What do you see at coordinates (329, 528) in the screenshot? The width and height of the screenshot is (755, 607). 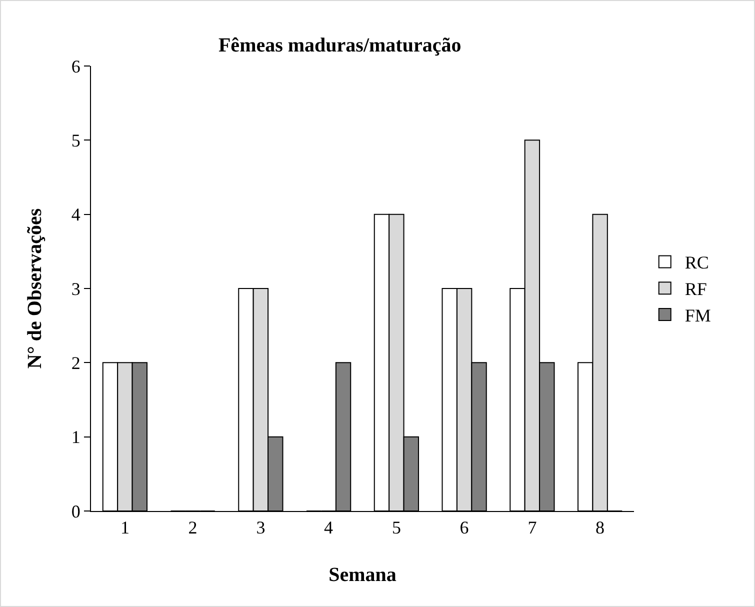 I see `x-tick-label: 4` at bounding box center [329, 528].